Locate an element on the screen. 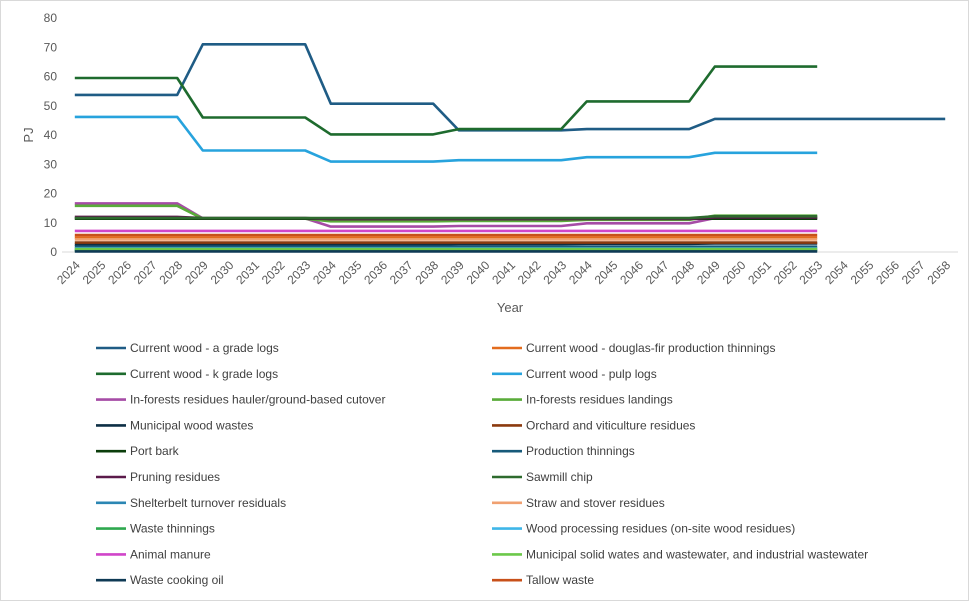 This screenshot has height=601, width=969. legend-item: Orchard and viticulture residues is located at coordinates (593, 425).